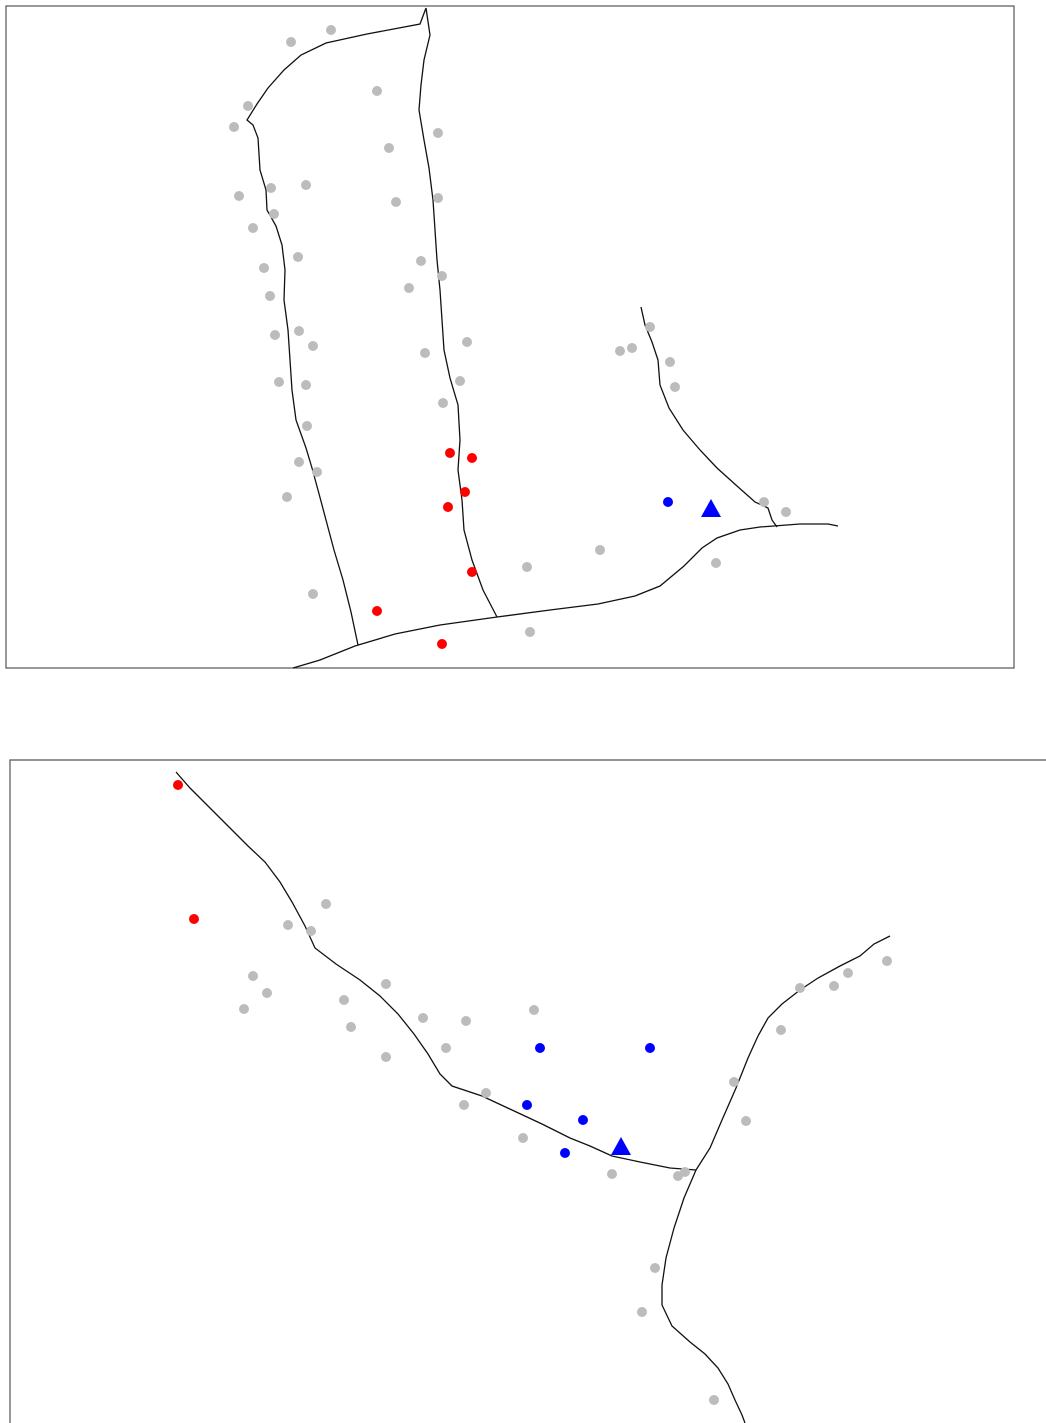 This screenshot has height=1423, width=1046. What do you see at coordinates (703, 1296) in the screenshot?
I see `stream-south-branch` at bounding box center [703, 1296].